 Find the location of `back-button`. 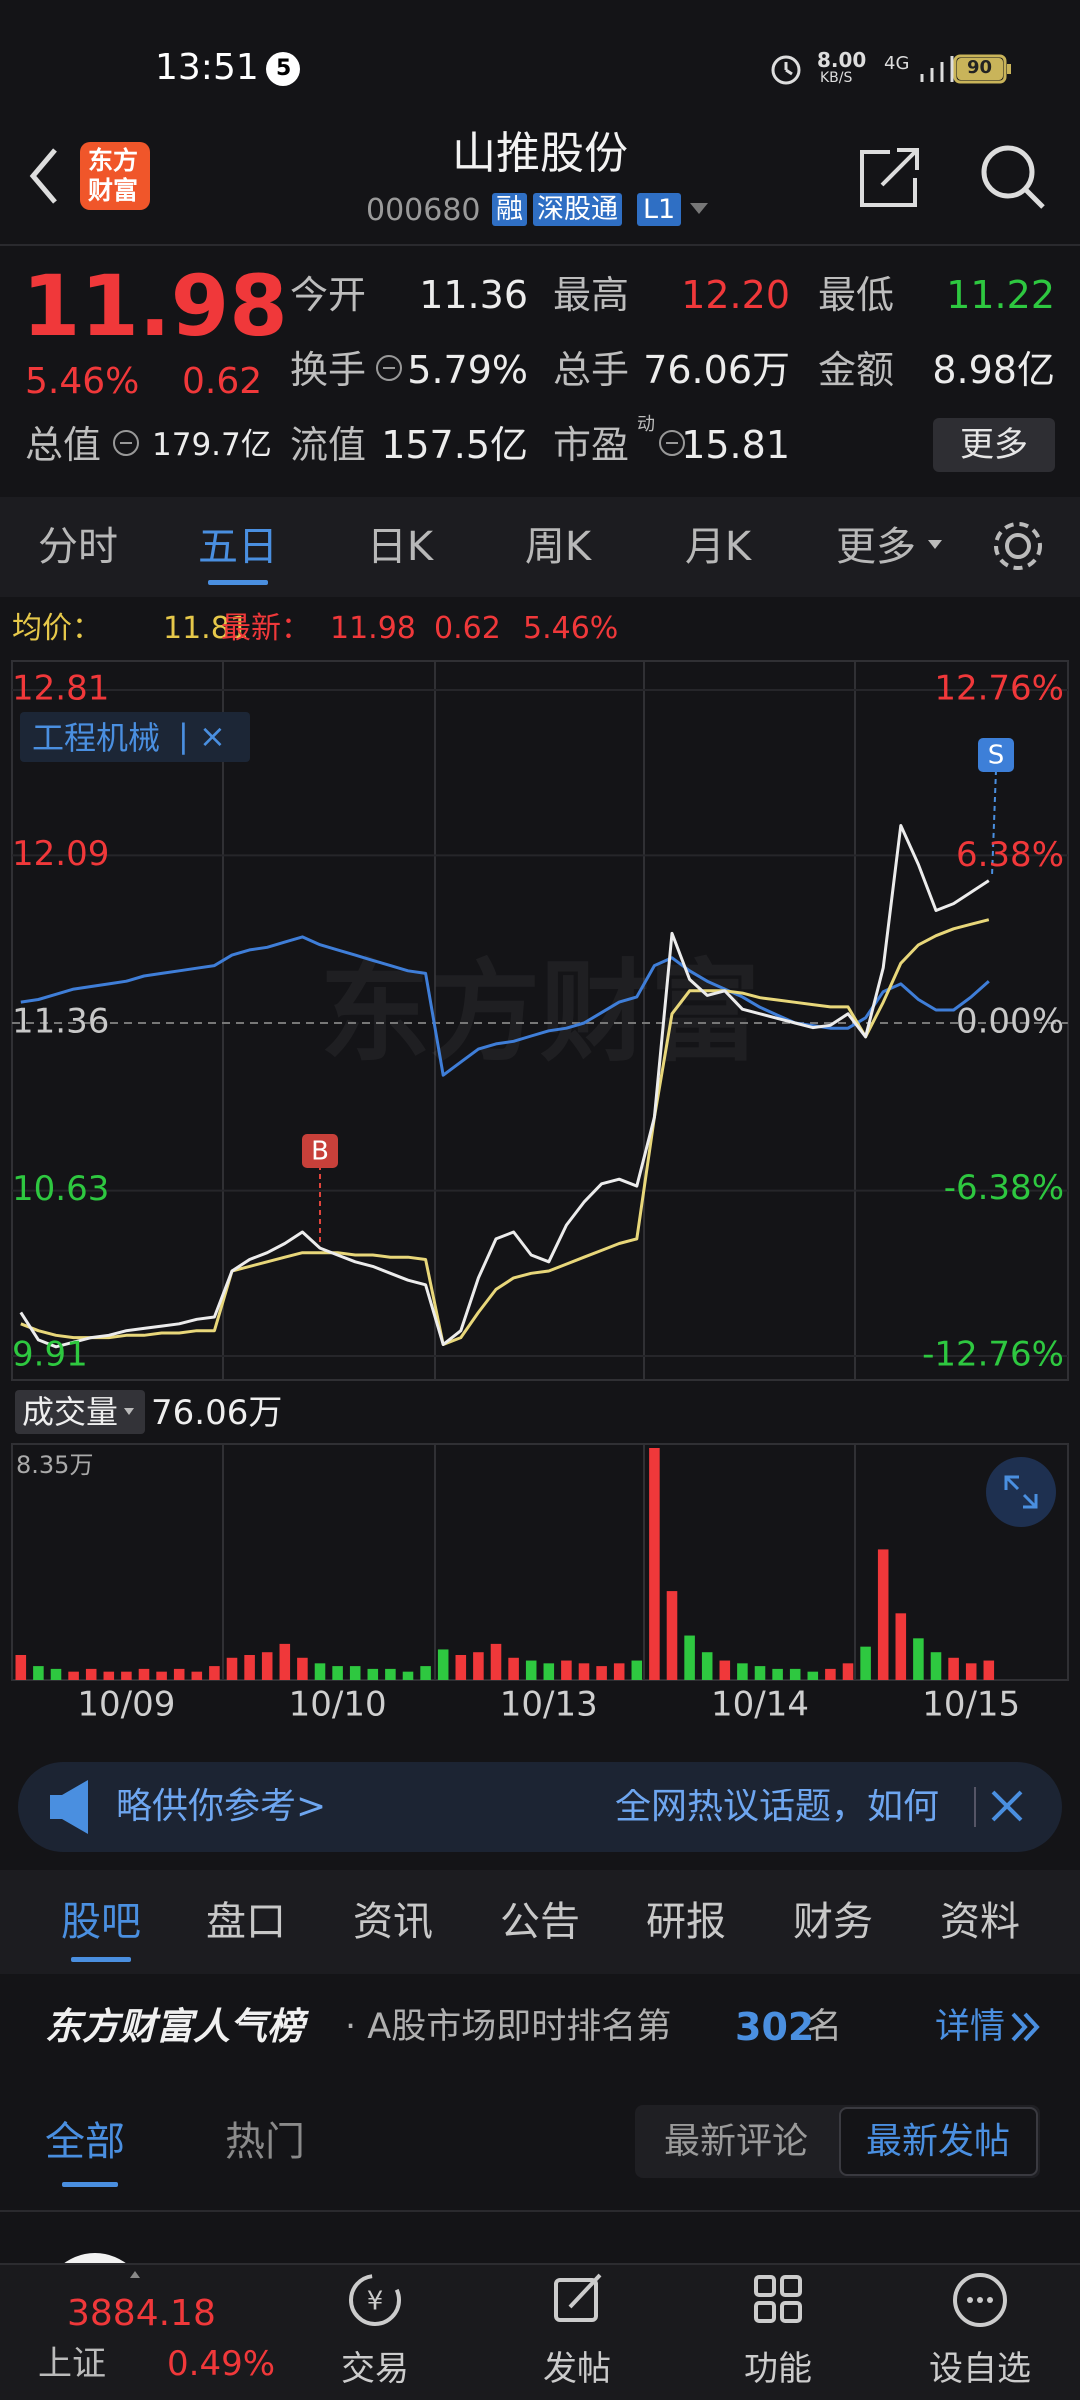

back-button is located at coordinates (43, 176).